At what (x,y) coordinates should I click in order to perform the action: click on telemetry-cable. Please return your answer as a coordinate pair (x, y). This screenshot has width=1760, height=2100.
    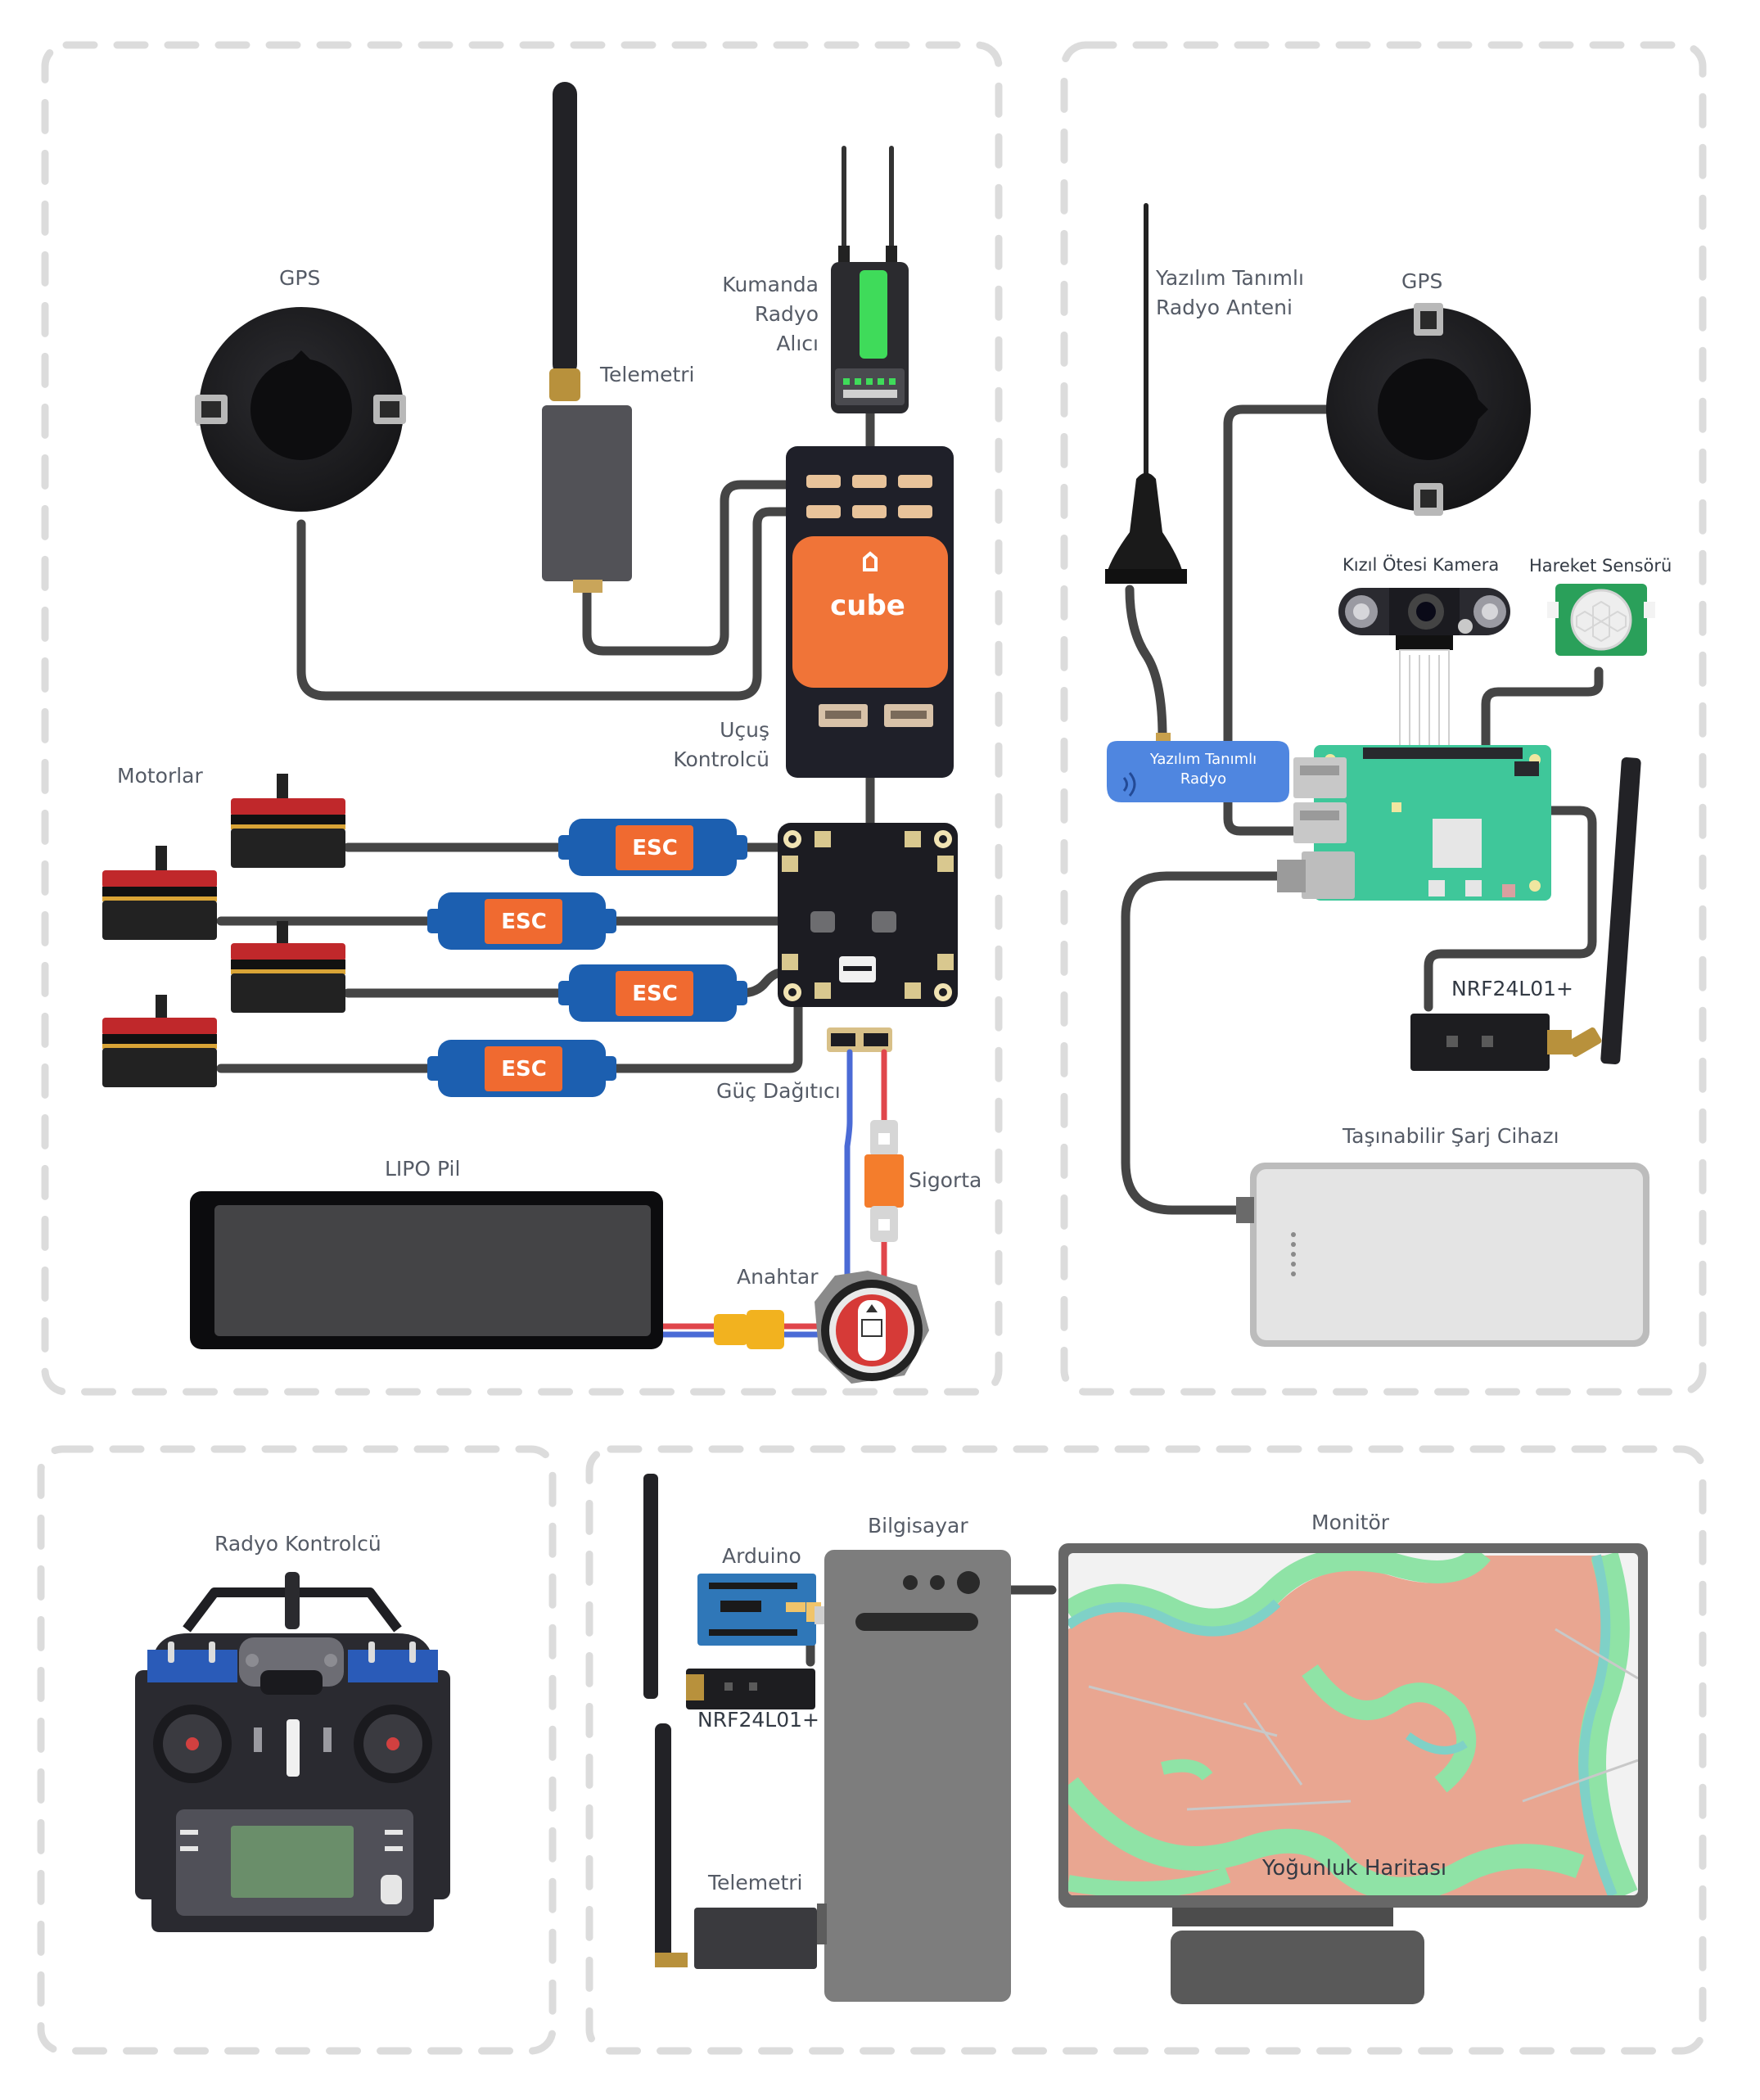
    Looking at the image, I should click on (689, 568).